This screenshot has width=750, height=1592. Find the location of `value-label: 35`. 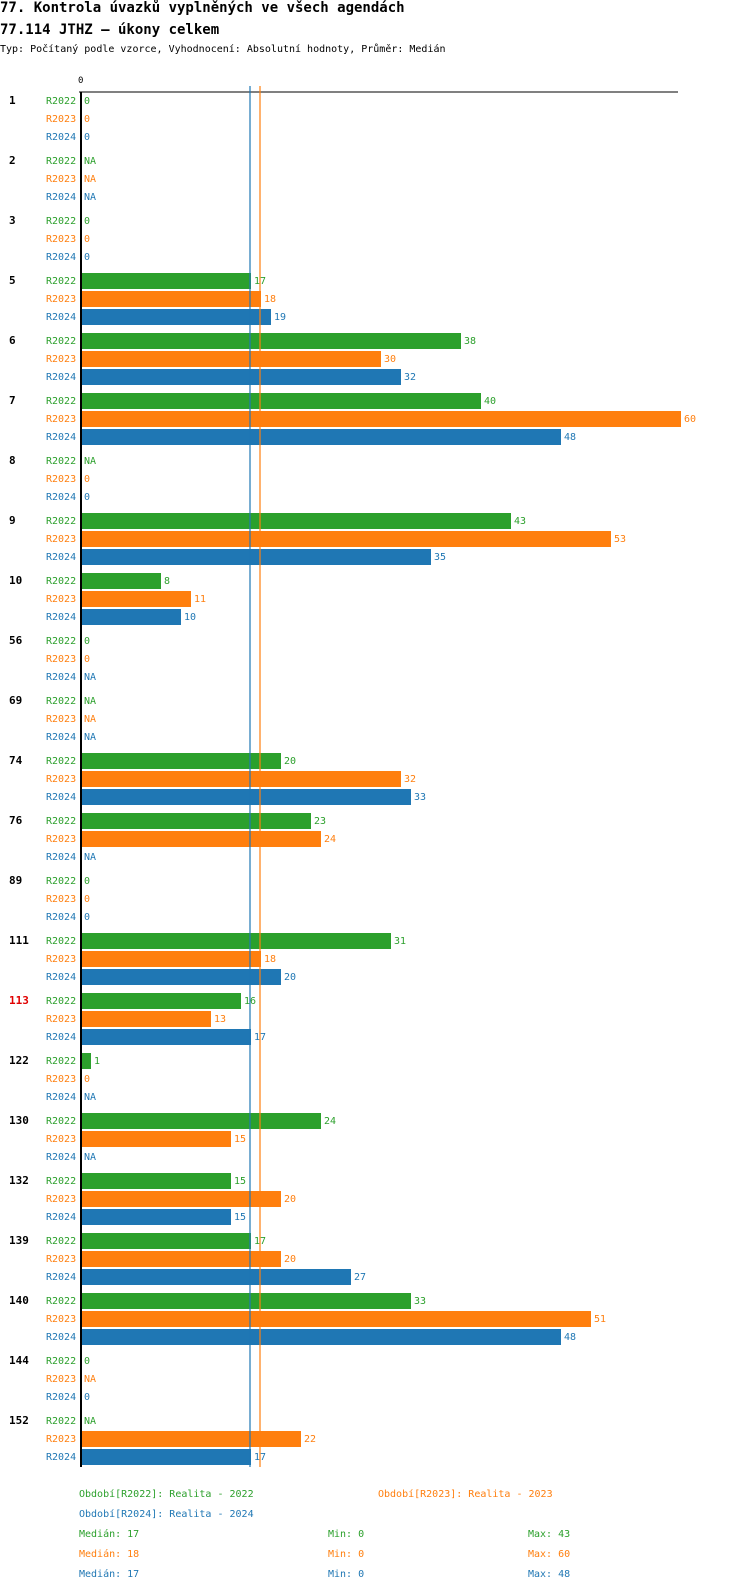

value-label: 35 is located at coordinates (440, 557).